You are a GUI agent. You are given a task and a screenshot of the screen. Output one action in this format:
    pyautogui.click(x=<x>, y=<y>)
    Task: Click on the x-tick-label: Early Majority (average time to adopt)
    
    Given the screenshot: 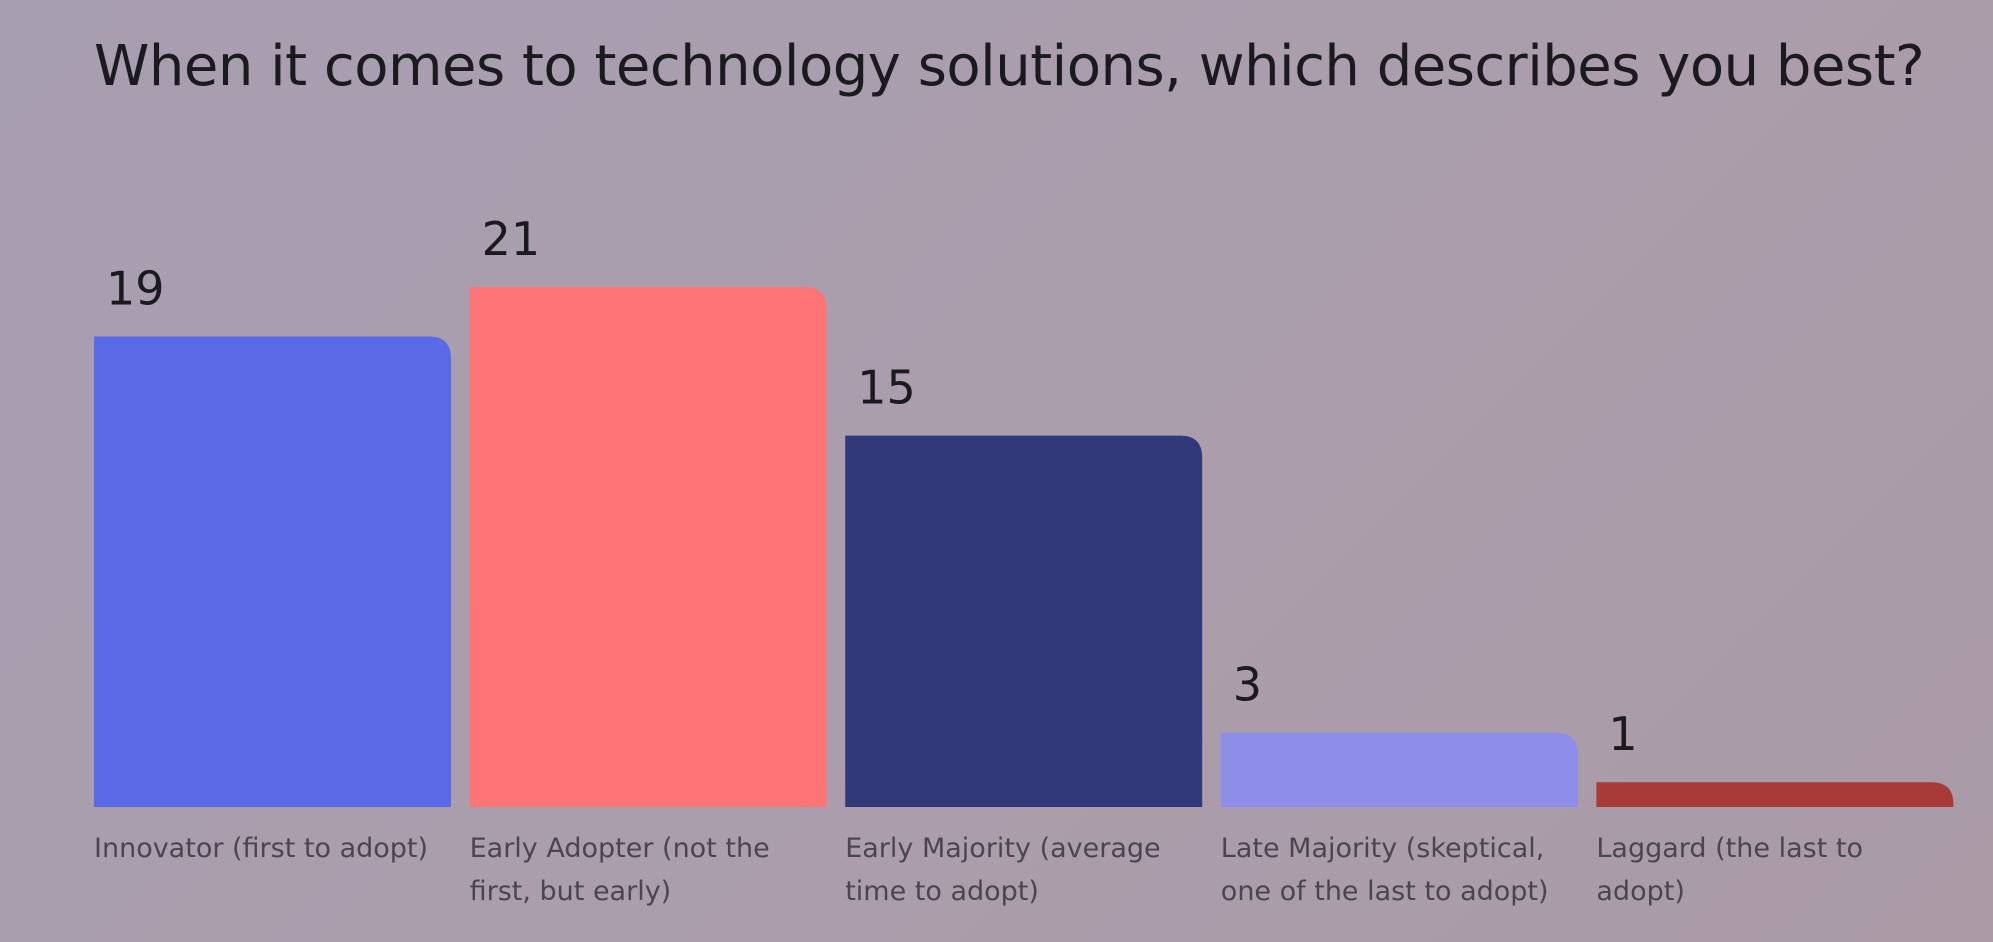 What is the action you would take?
    pyautogui.click(x=1003, y=870)
    